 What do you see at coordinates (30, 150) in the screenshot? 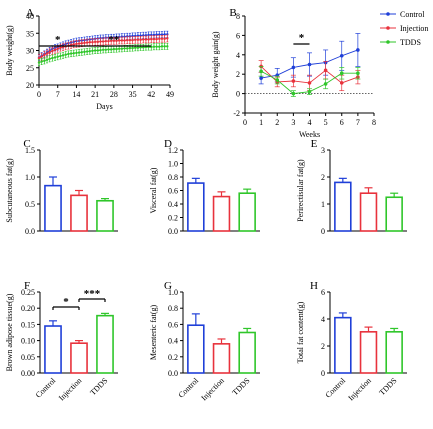
I see `y-tick-label: 1.5` at bounding box center [30, 150].